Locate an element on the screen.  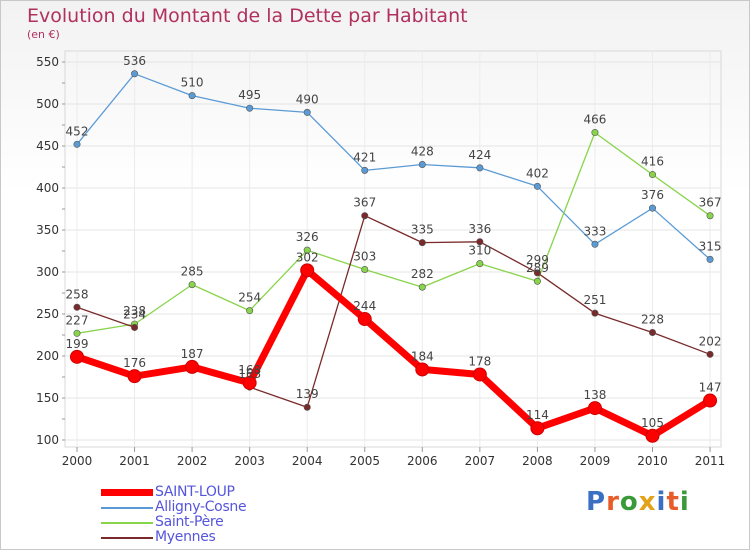
data-label-saint-loup: 187 is located at coordinates (192, 354).